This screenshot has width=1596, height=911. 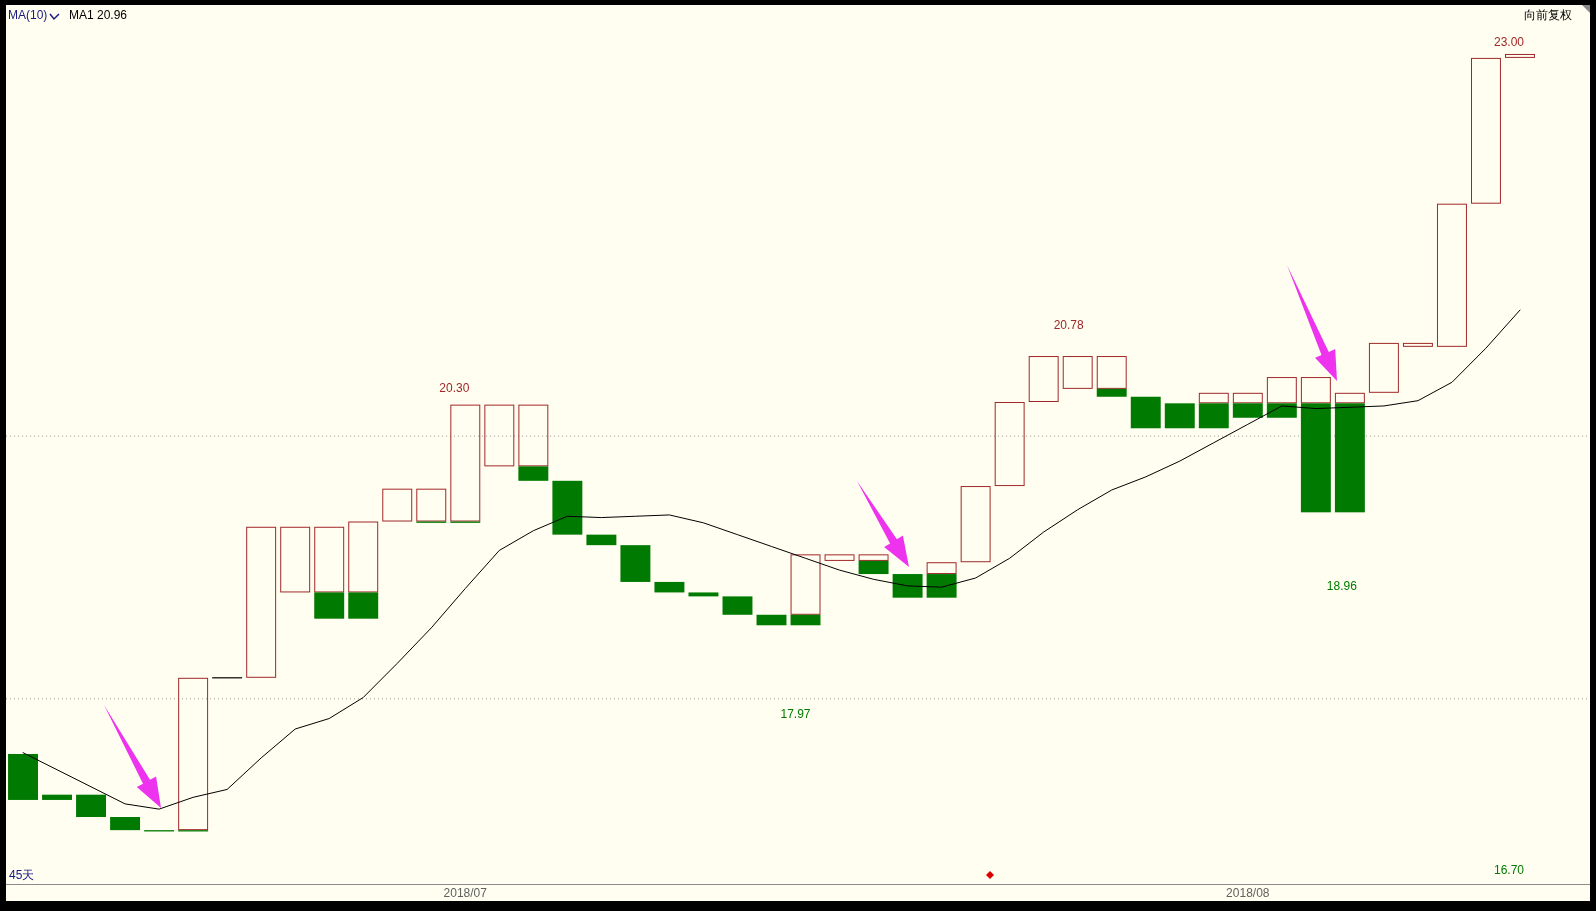 I want to click on annotation: 20.30, so click(x=454, y=388).